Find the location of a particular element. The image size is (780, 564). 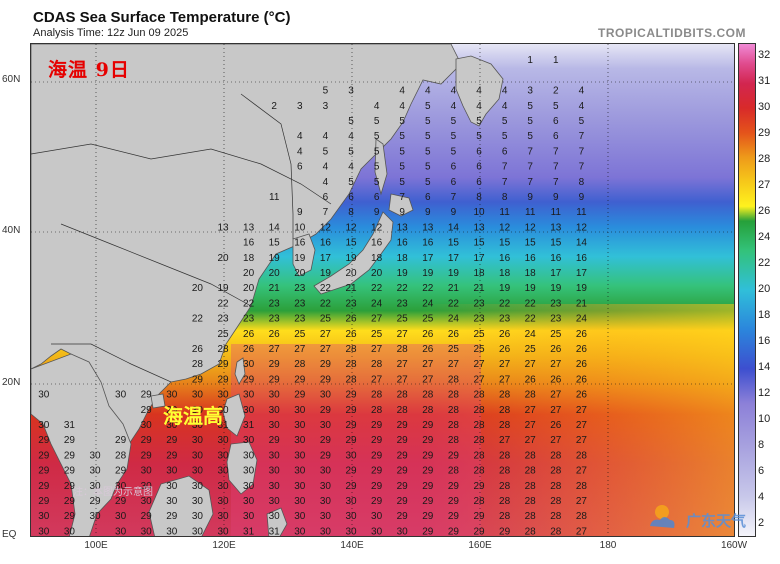

sst-value: 9 is located at coordinates (454, 212).